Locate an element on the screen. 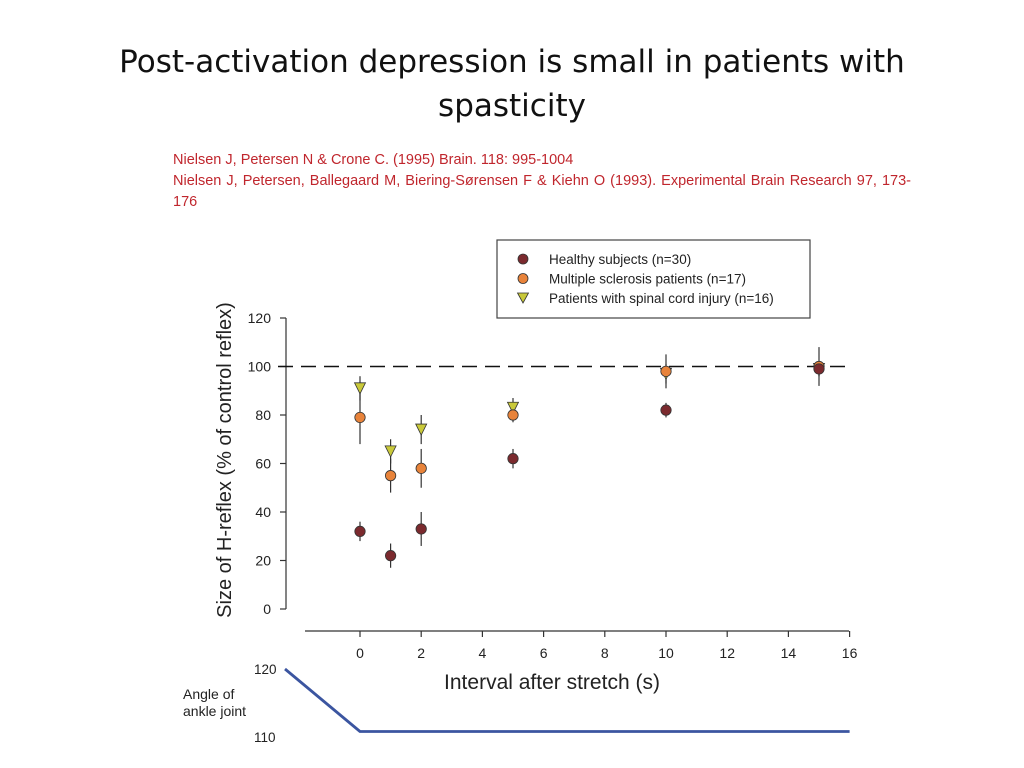 The width and height of the screenshot is (1024, 768). angle-label-line-1: Angle of is located at coordinates (208, 694).